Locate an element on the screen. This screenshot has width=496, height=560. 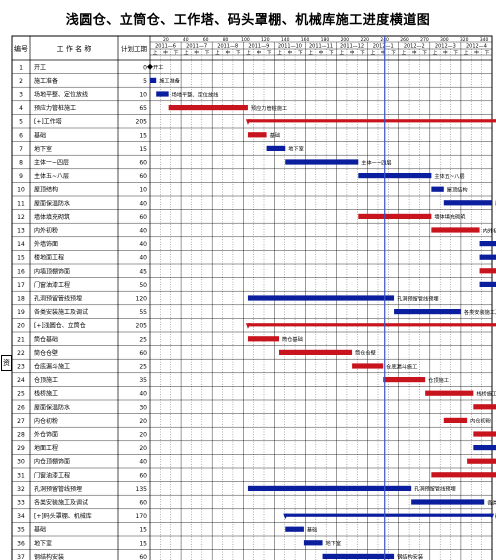
task-name: 场地平整、定位放线 is located at coordinates (61, 95).